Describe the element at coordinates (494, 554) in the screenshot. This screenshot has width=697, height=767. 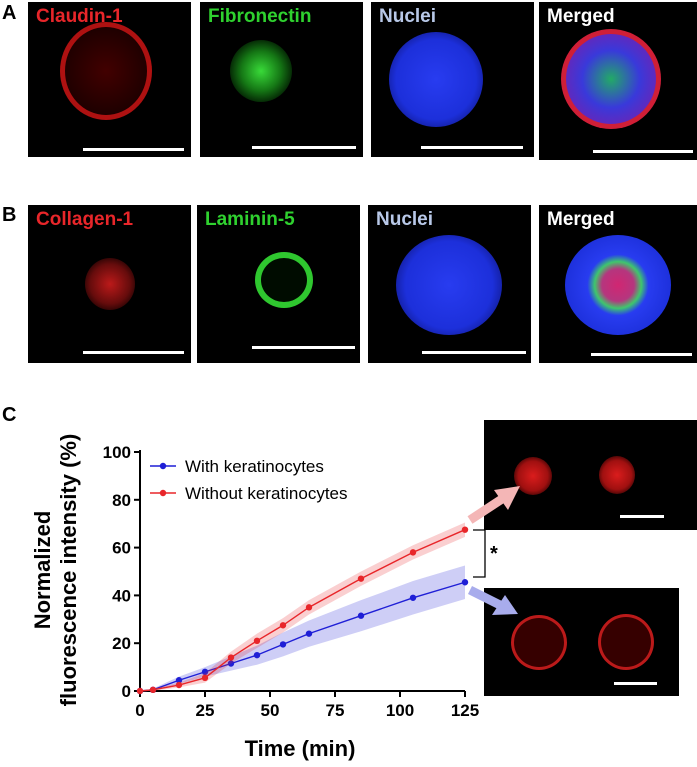
I see `significance-star: *` at that location.